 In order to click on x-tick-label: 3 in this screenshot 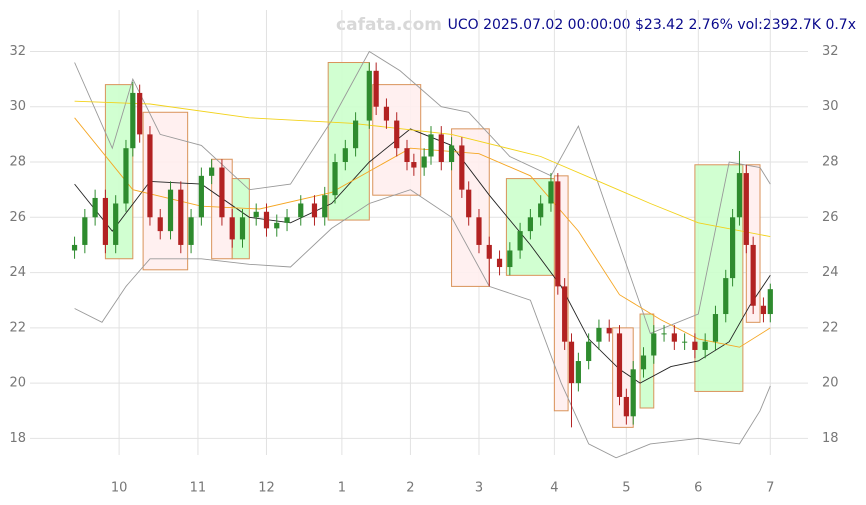, I will do `click(479, 488)`.